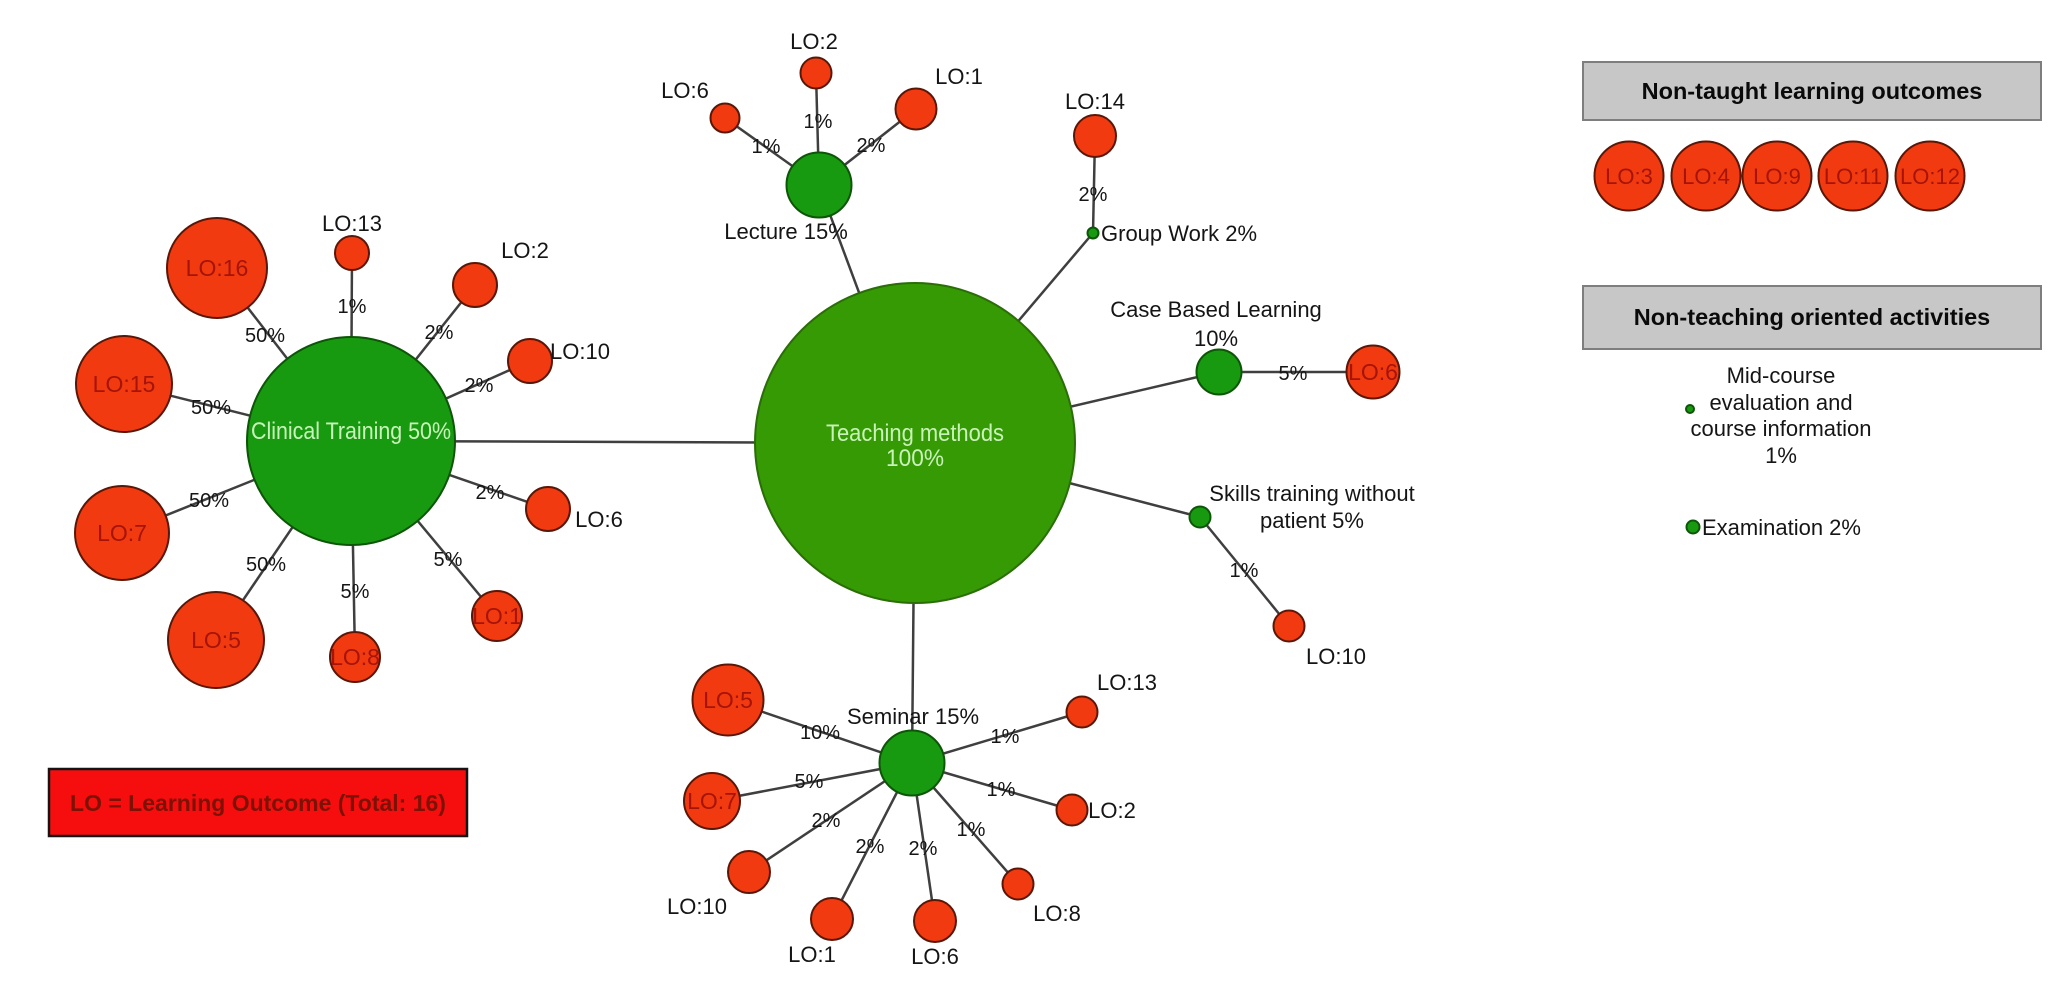 This screenshot has height=1001, width=2059. I want to click on svg-text:LO = Learning Outcome (Total:: LO = Learning Outcome (Total: 16), so click(258, 803).